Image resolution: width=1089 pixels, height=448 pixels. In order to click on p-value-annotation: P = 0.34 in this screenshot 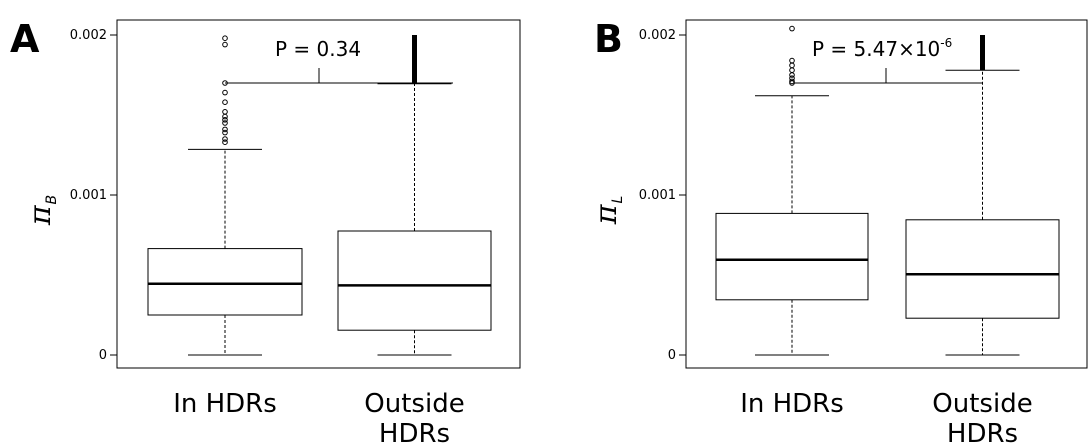, I will do `click(318, 49)`.